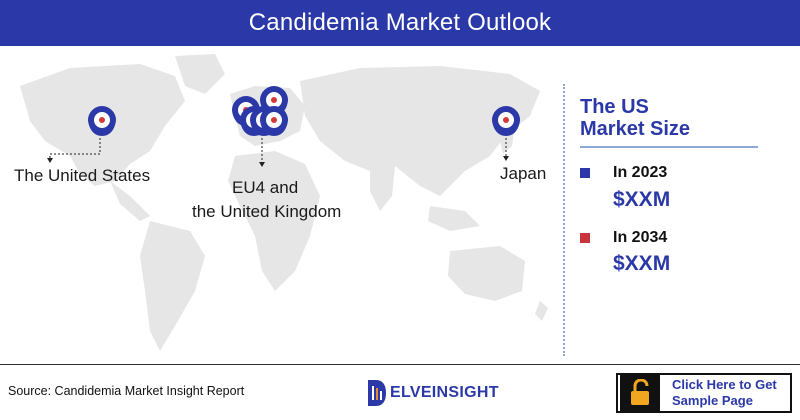 This screenshot has width=800, height=420. Describe the element at coordinates (400, 364) in the screenshot. I see `footer-rule` at that location.